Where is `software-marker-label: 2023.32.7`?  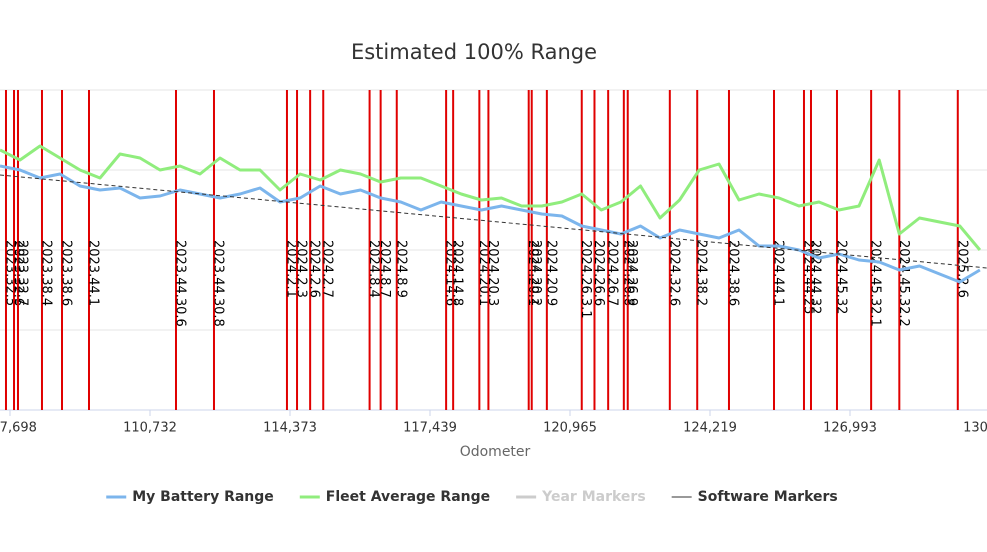
software-marker-label: 2023.32.7 is located at coordinates (21, 273).